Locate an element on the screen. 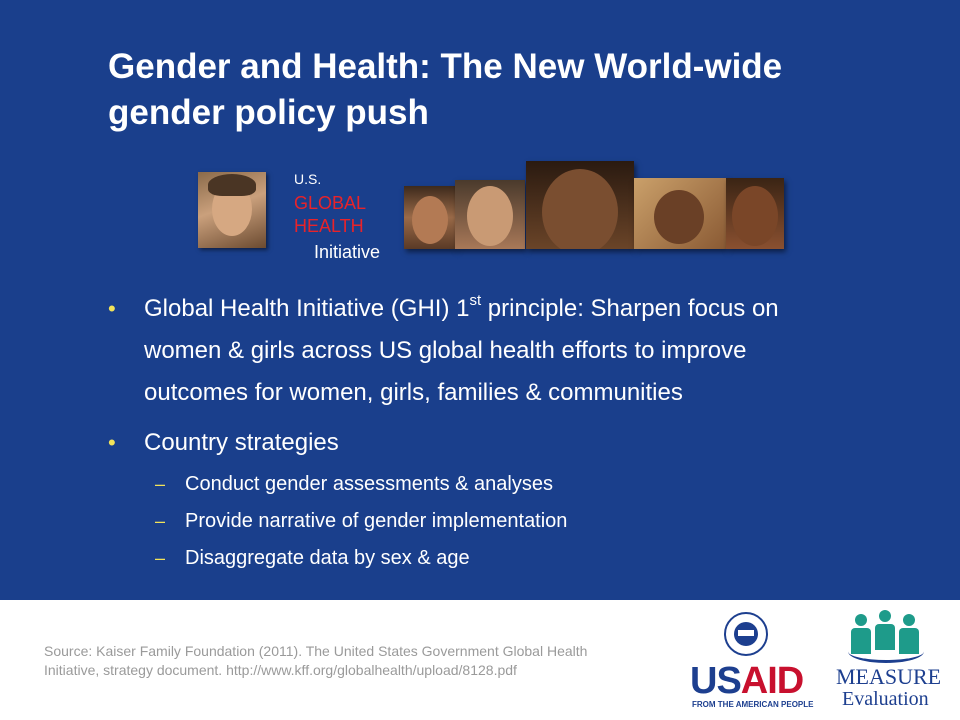 This screenshot has width=960, height=720. sub-bullet-text: Conduct gender assessments & analyses is located at coordinates (369, 484).